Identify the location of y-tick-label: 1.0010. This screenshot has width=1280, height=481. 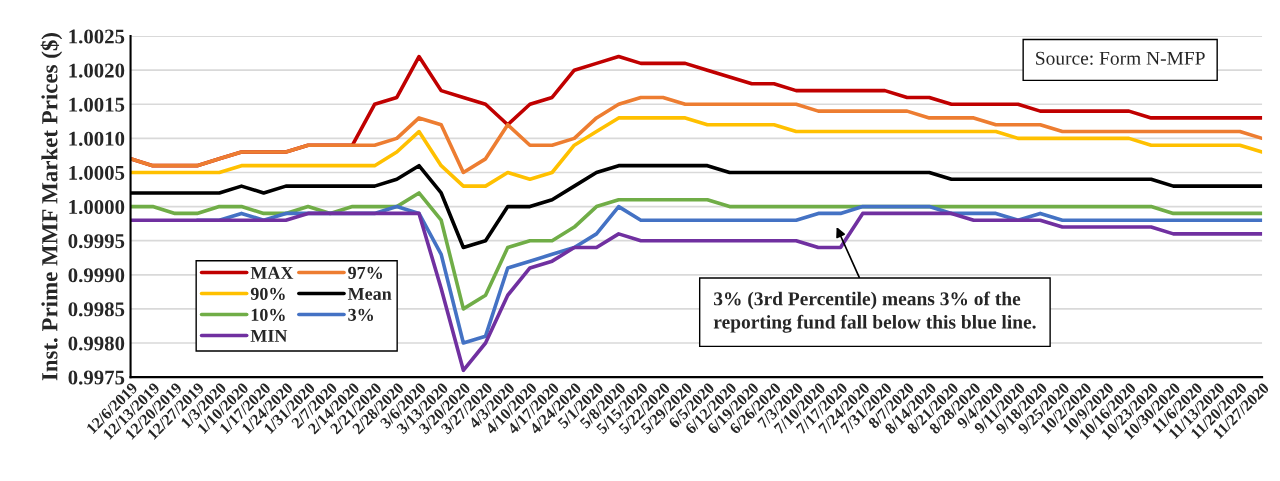
(97, 138).